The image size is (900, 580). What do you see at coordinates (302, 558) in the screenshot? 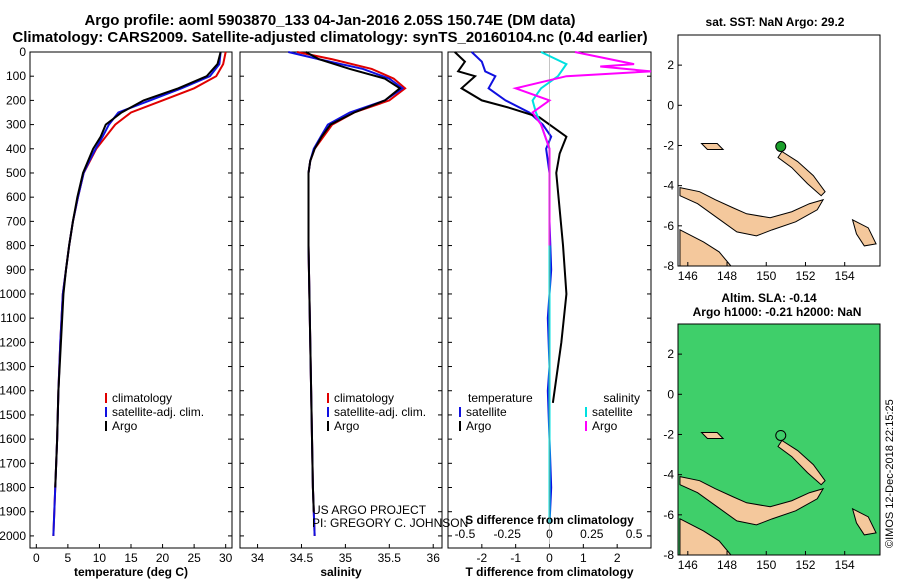
I see `xtick-label: 34.5` at bounding box center [302, 558].